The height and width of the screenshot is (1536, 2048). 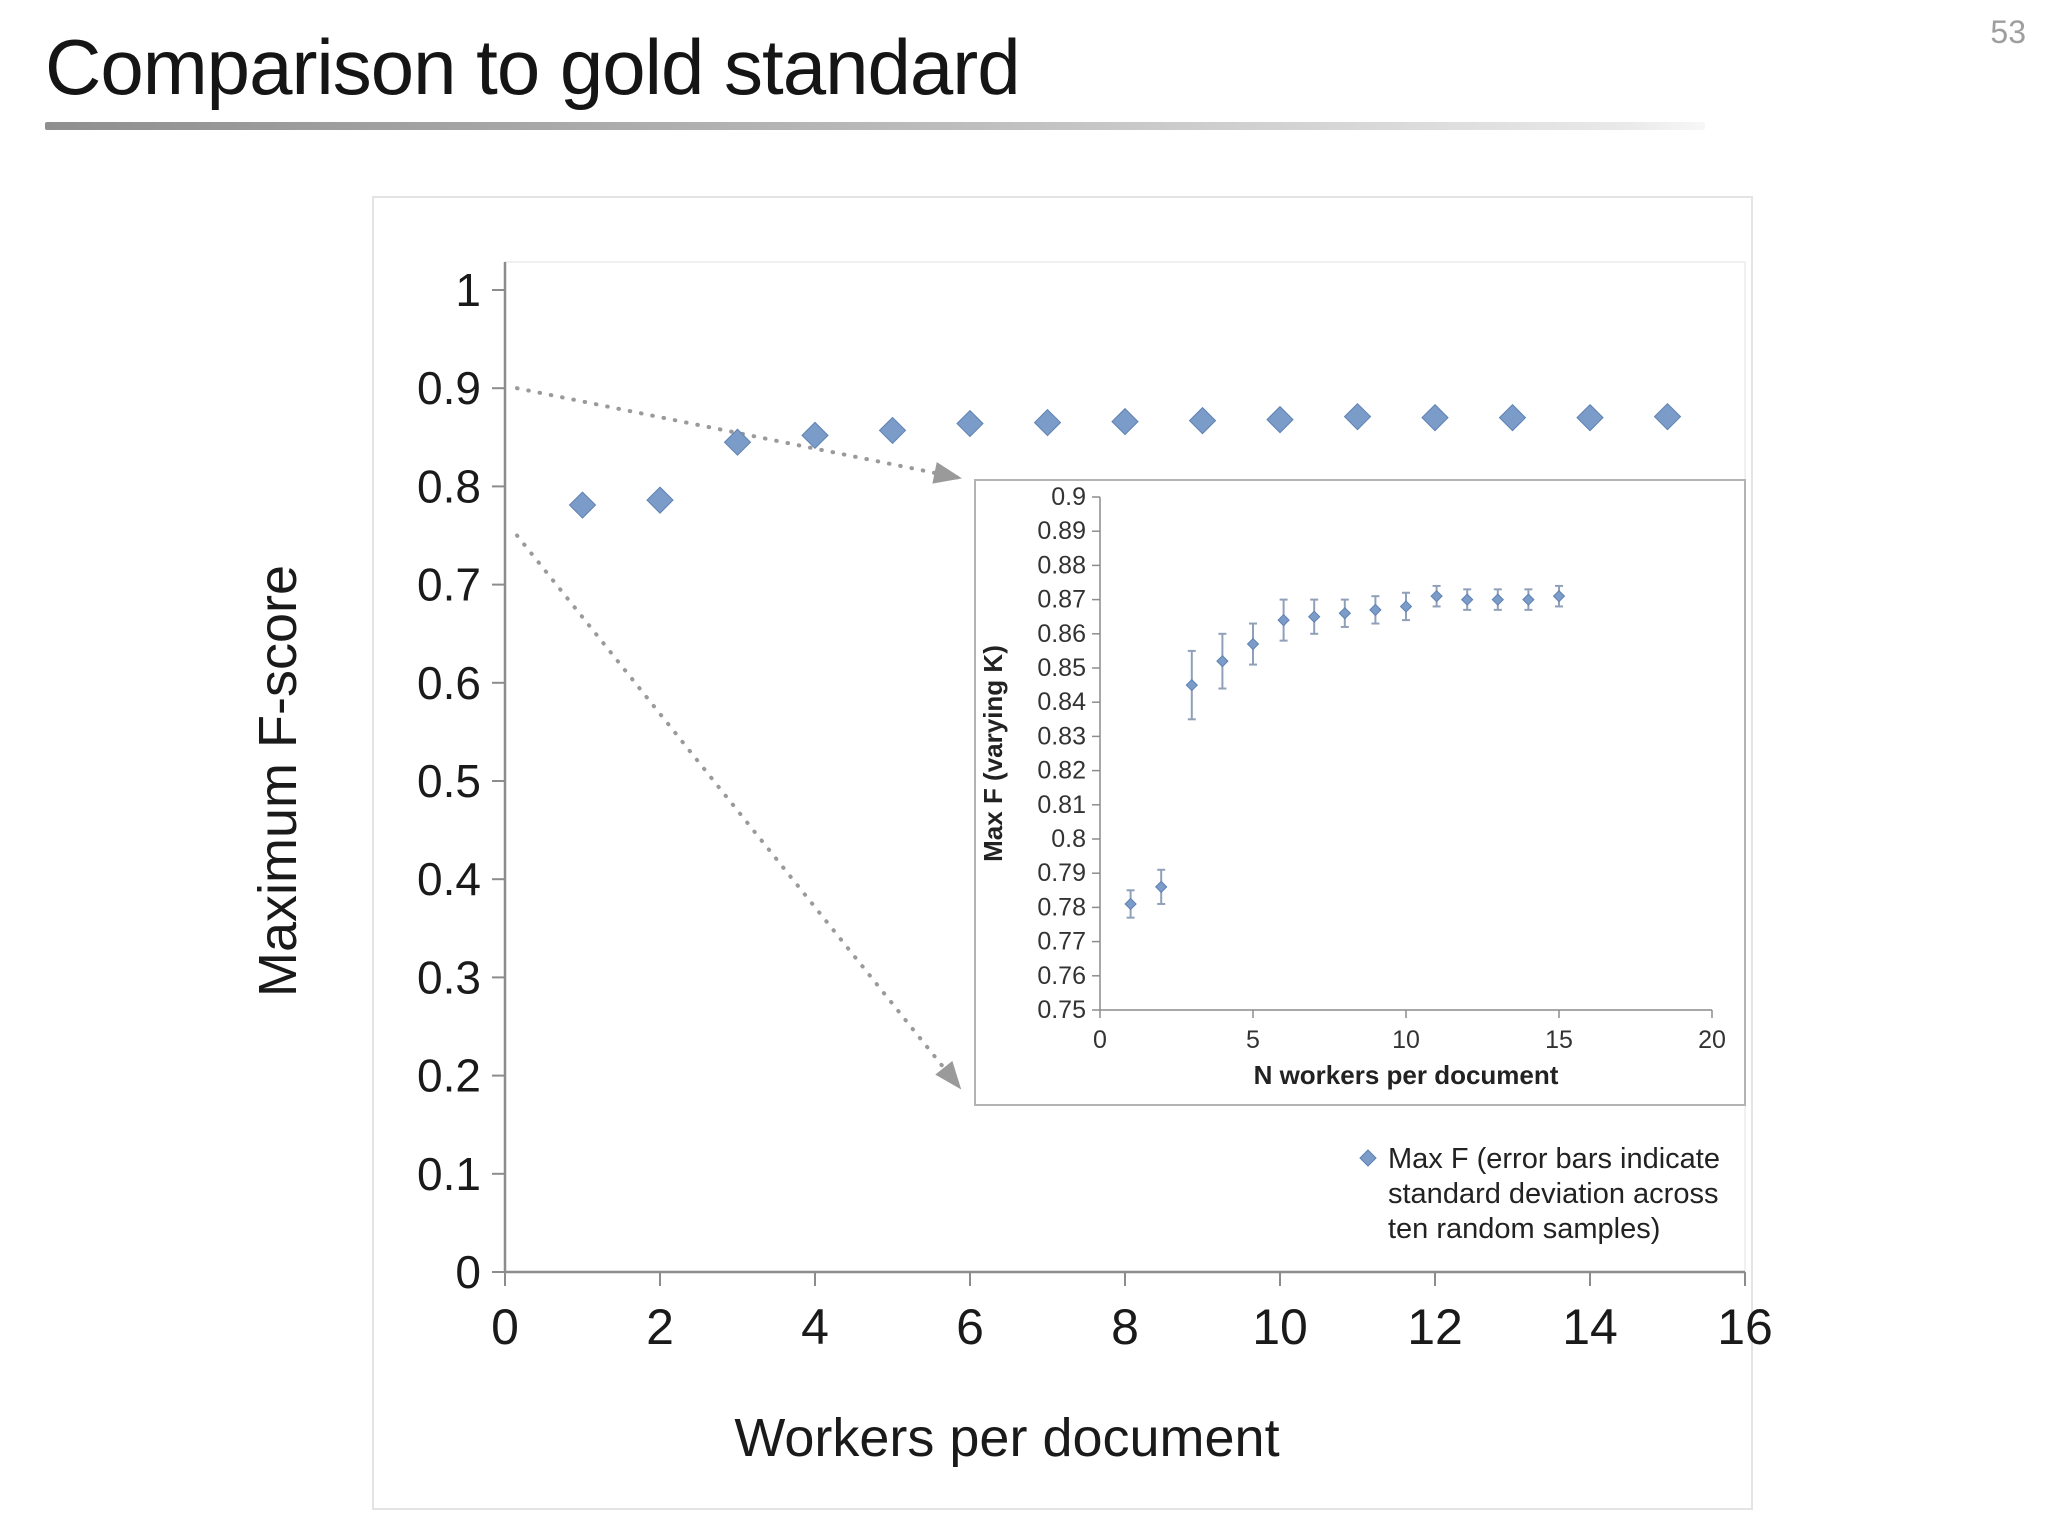 I want to click on x-tick-label: 16, so click(x=1745, y=1327).